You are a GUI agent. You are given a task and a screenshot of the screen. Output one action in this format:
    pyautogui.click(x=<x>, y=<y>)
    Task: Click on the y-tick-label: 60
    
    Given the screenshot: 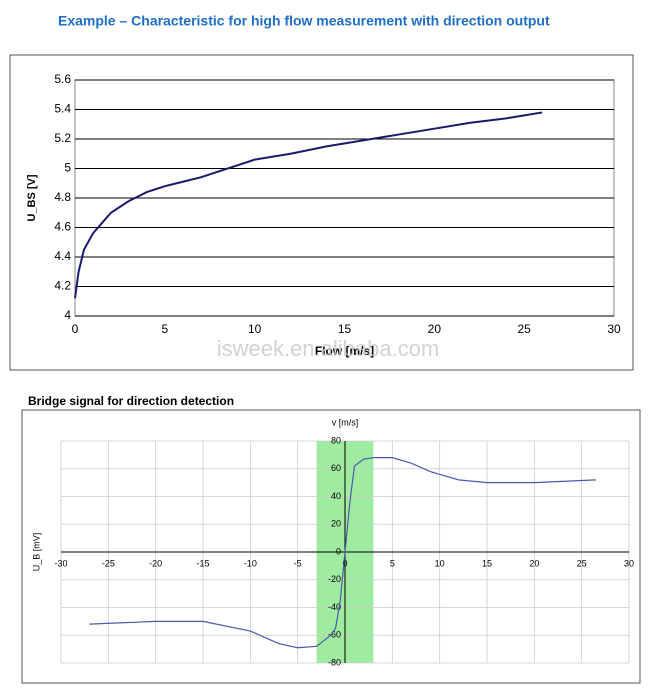 What is the action you would take?
    pyautogui.click(x=336, y=468)
    